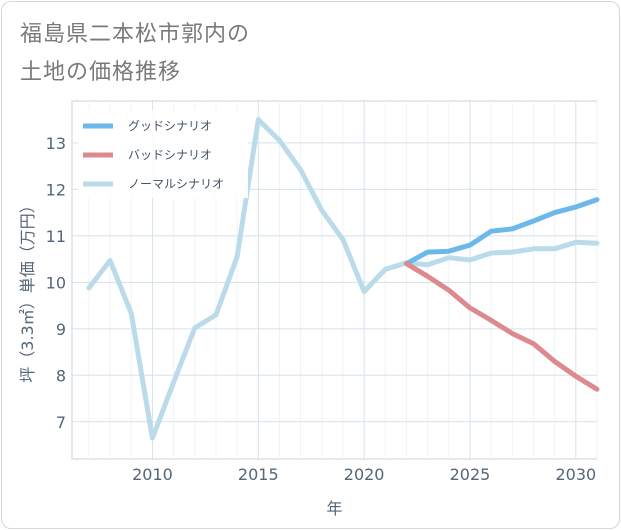  Describe the element at coordinates (575, 474) in the screenshot. I see `x-tick-label: 2030` at that location.